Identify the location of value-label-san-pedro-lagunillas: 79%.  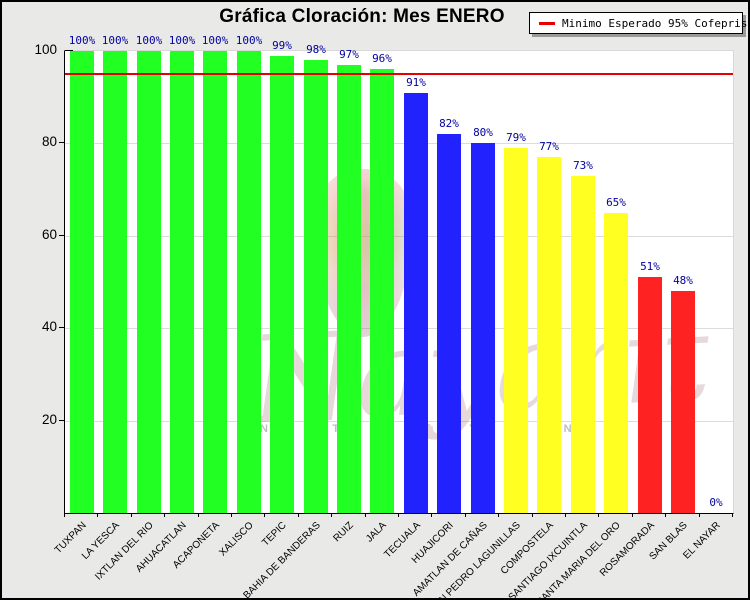
(516, 137).